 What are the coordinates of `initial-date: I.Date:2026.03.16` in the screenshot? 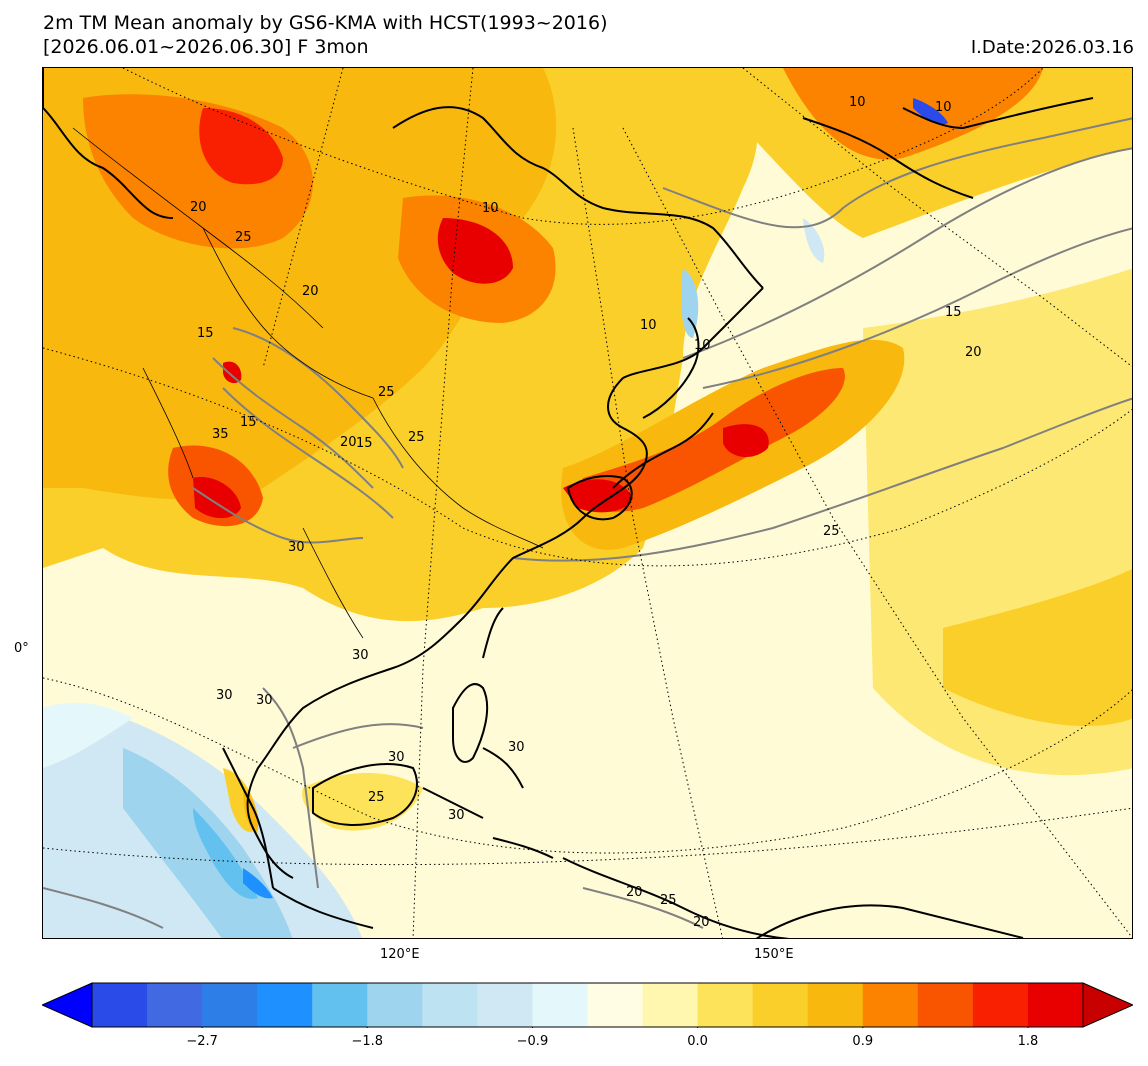 It's located at (1052, 47).